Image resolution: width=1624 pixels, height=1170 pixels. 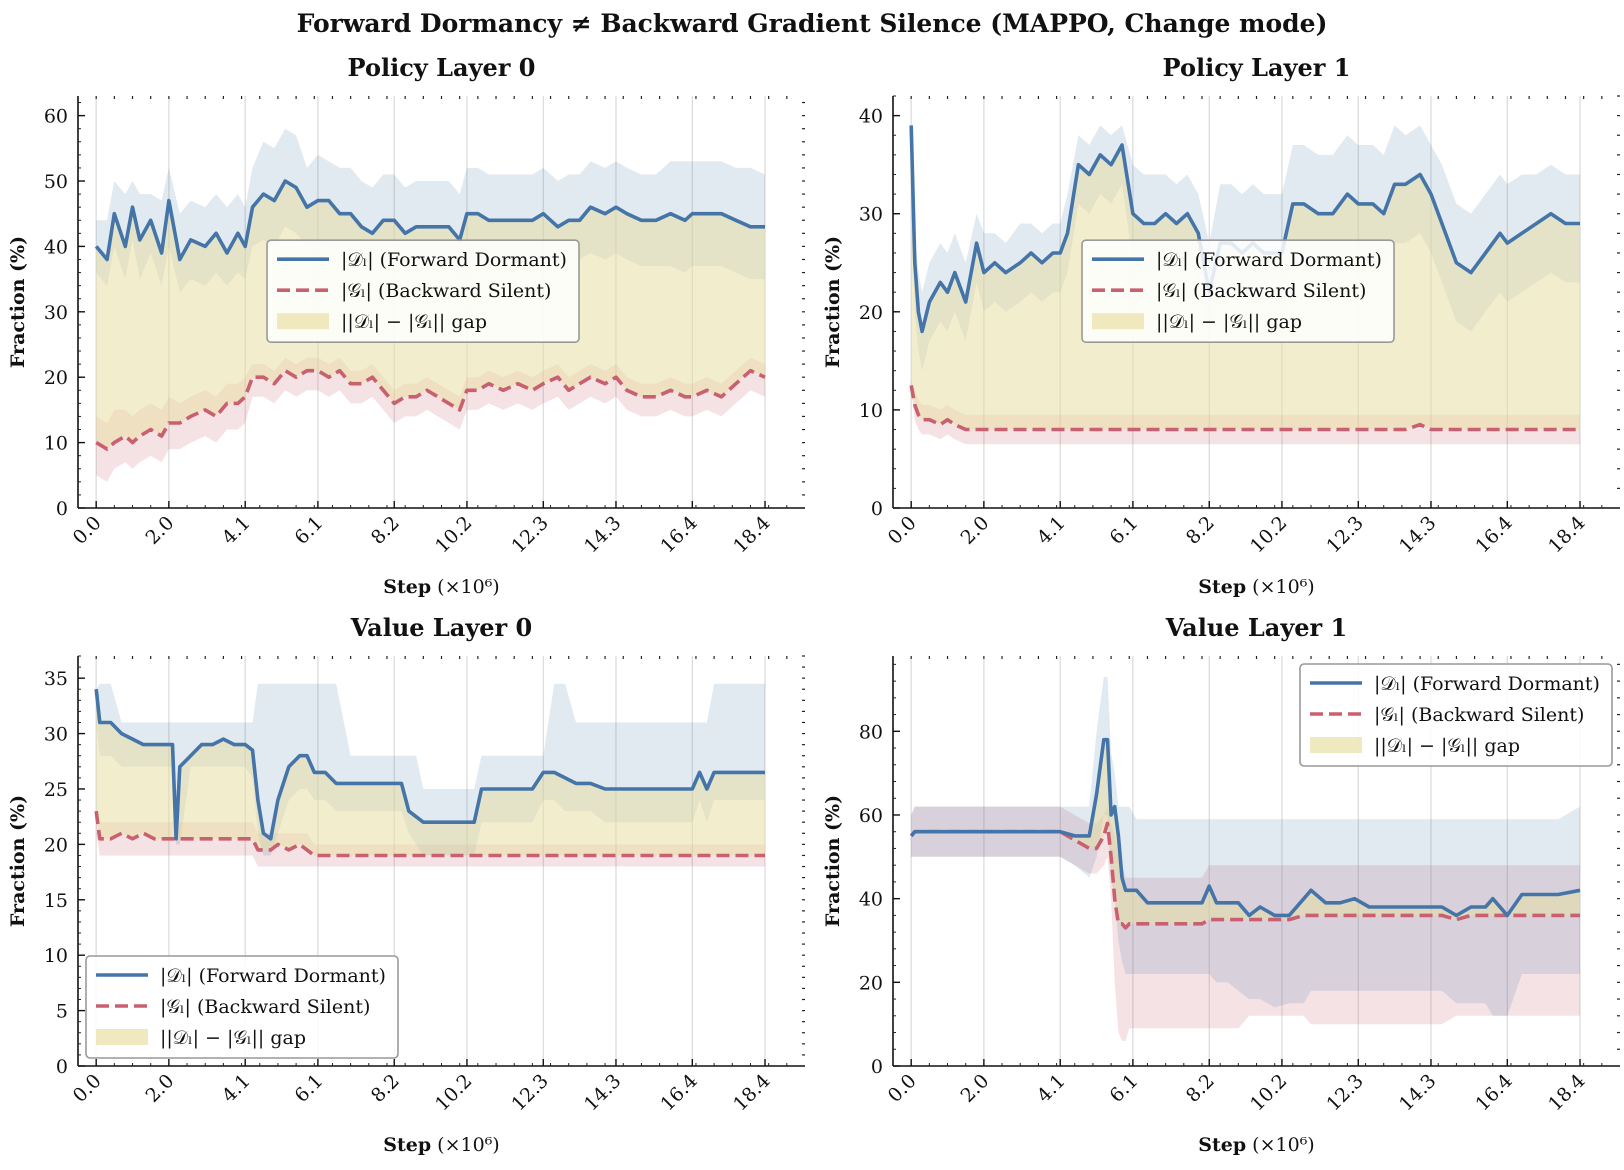 What do you see at coordinates (871, 732) in the screenshot?
I see `y-tick-label: 80` at bounding box center [871, 732].